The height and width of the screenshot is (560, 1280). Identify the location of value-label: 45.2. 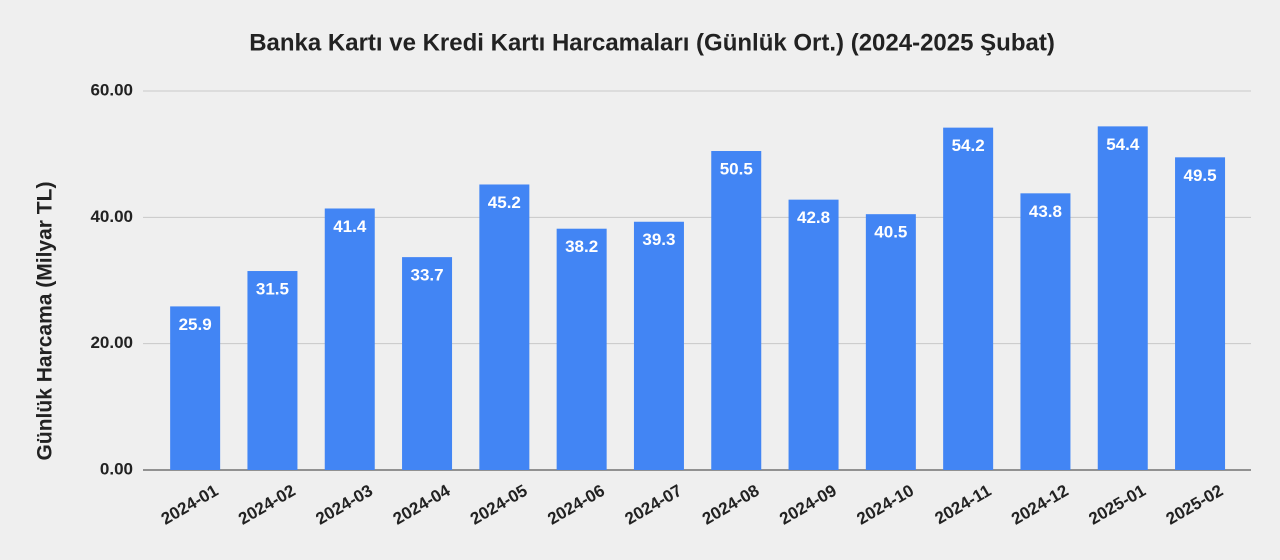
(504, 202).